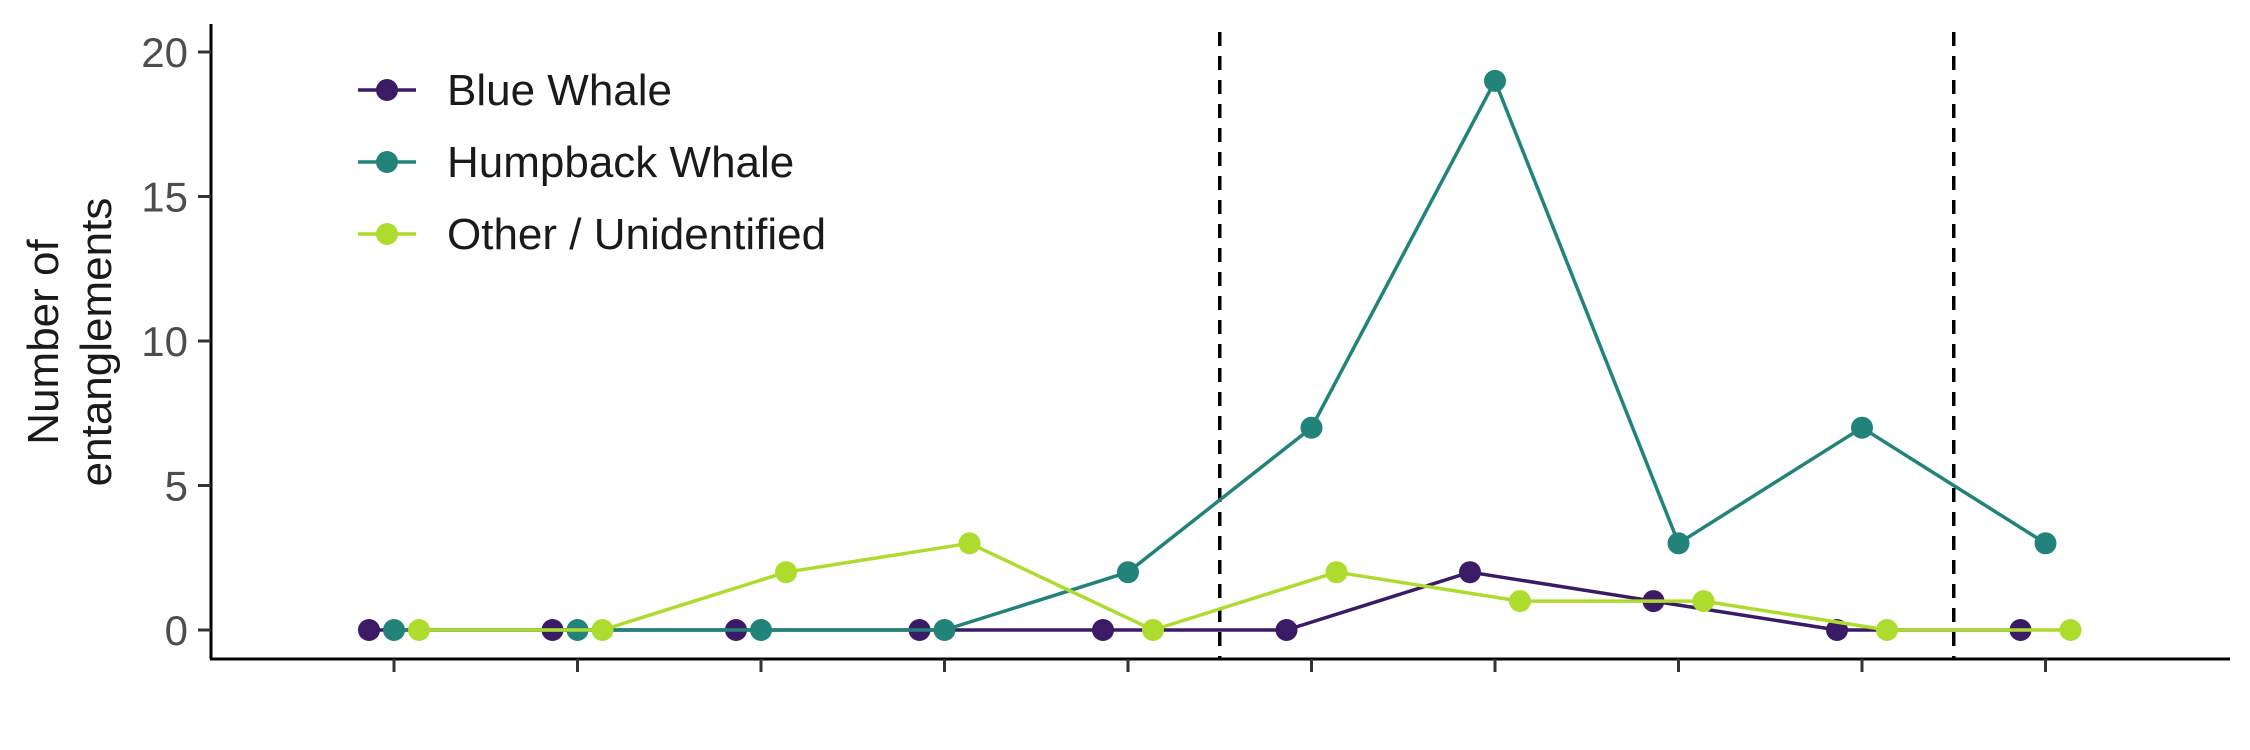 Image resolution: width=2250 pixels, height=750 pixels. Describe the element at coordinates (1219, 665) in the screenshot. I see `x-ticks` at that location.